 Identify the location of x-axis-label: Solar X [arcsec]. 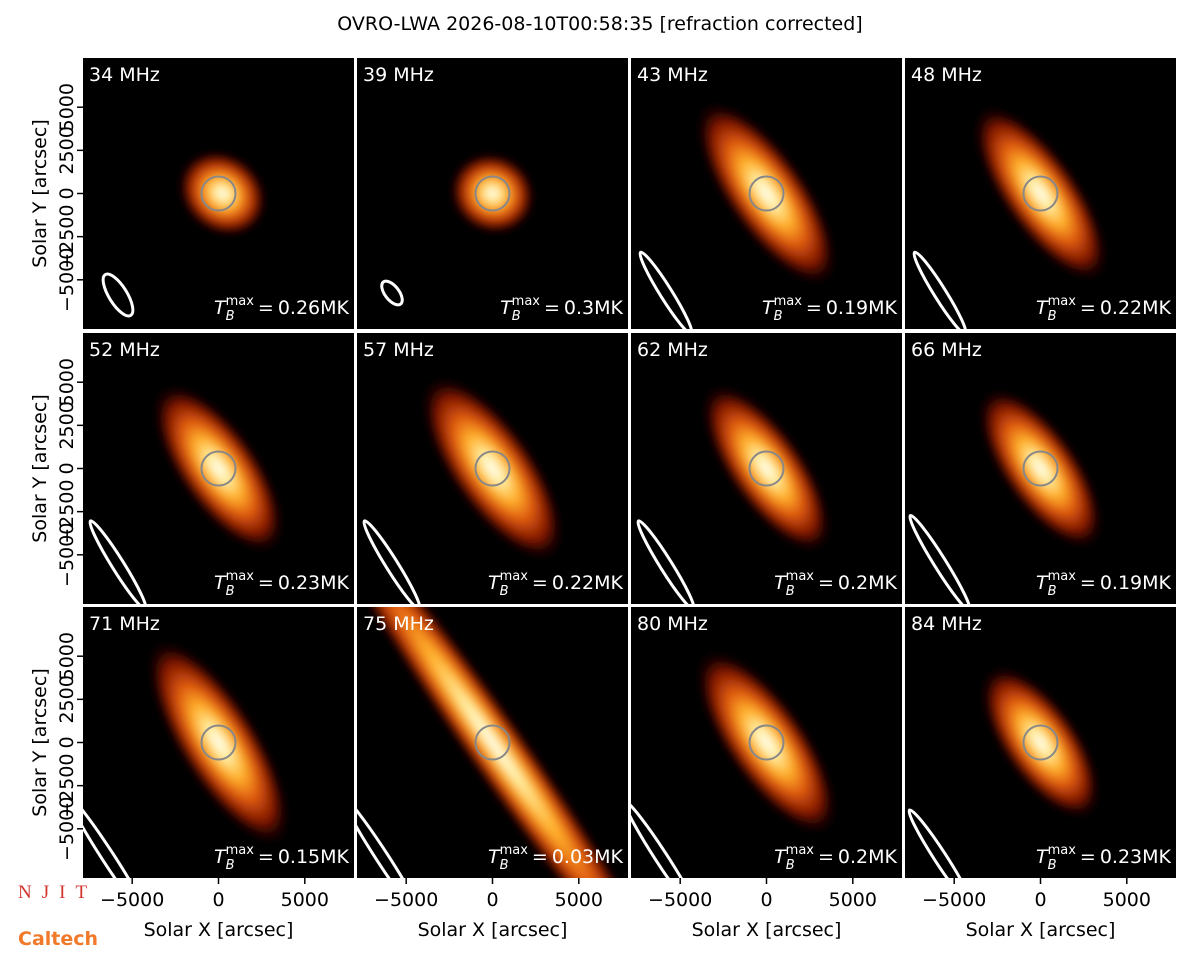
(219, 930).